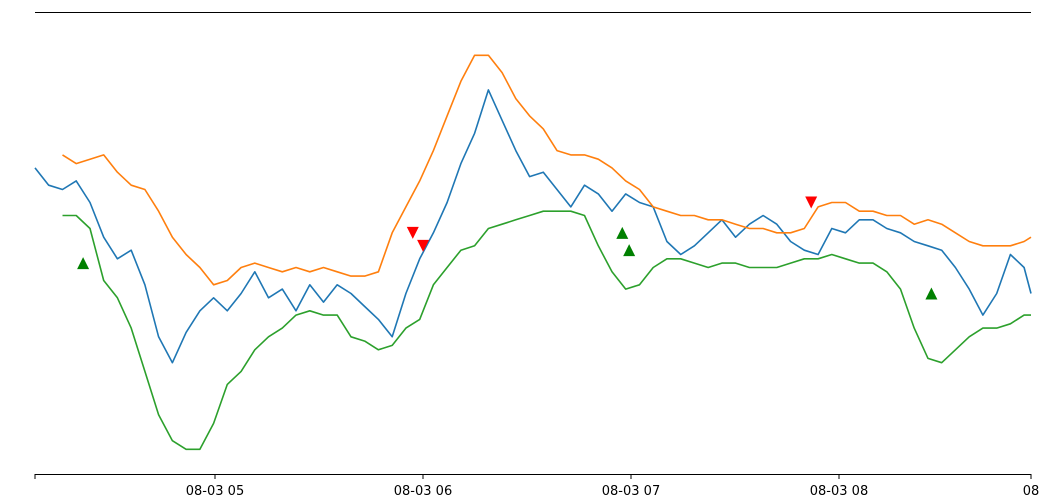 This screenshot has height=502, width=1050. What do you see at coordinates (423, 491) in the screenshot?
I see `x-tick-label-2: 08-03 06` at bounding box center [423, 491].